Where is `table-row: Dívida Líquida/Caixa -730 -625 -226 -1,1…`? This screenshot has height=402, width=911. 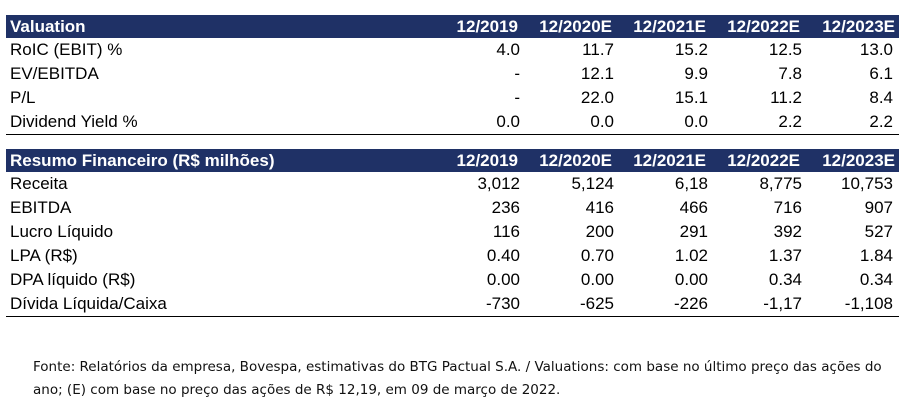 table-row: Dívida Líquida/Caixa -730 -625 -226 -1,1… is located at coordinates (452, 304).